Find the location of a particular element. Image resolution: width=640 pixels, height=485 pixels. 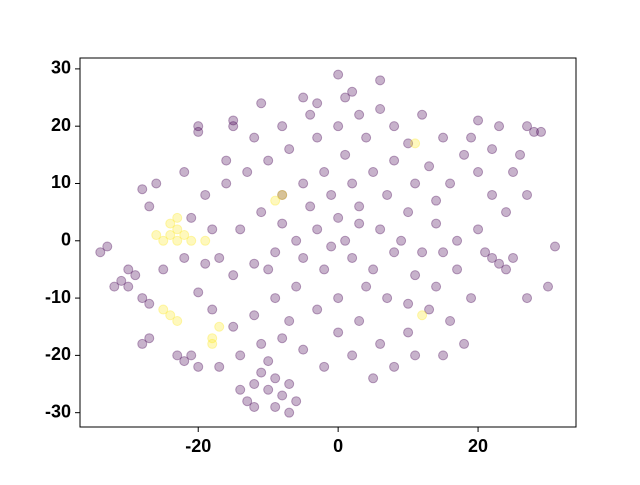

y-tick-label: 30 is located at coordinates (61, 68).